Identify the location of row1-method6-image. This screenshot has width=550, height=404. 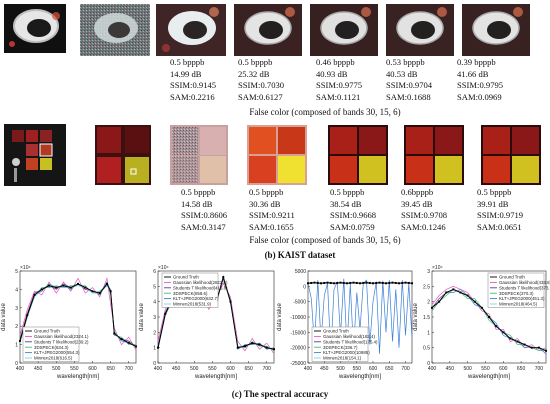
(496, 30).